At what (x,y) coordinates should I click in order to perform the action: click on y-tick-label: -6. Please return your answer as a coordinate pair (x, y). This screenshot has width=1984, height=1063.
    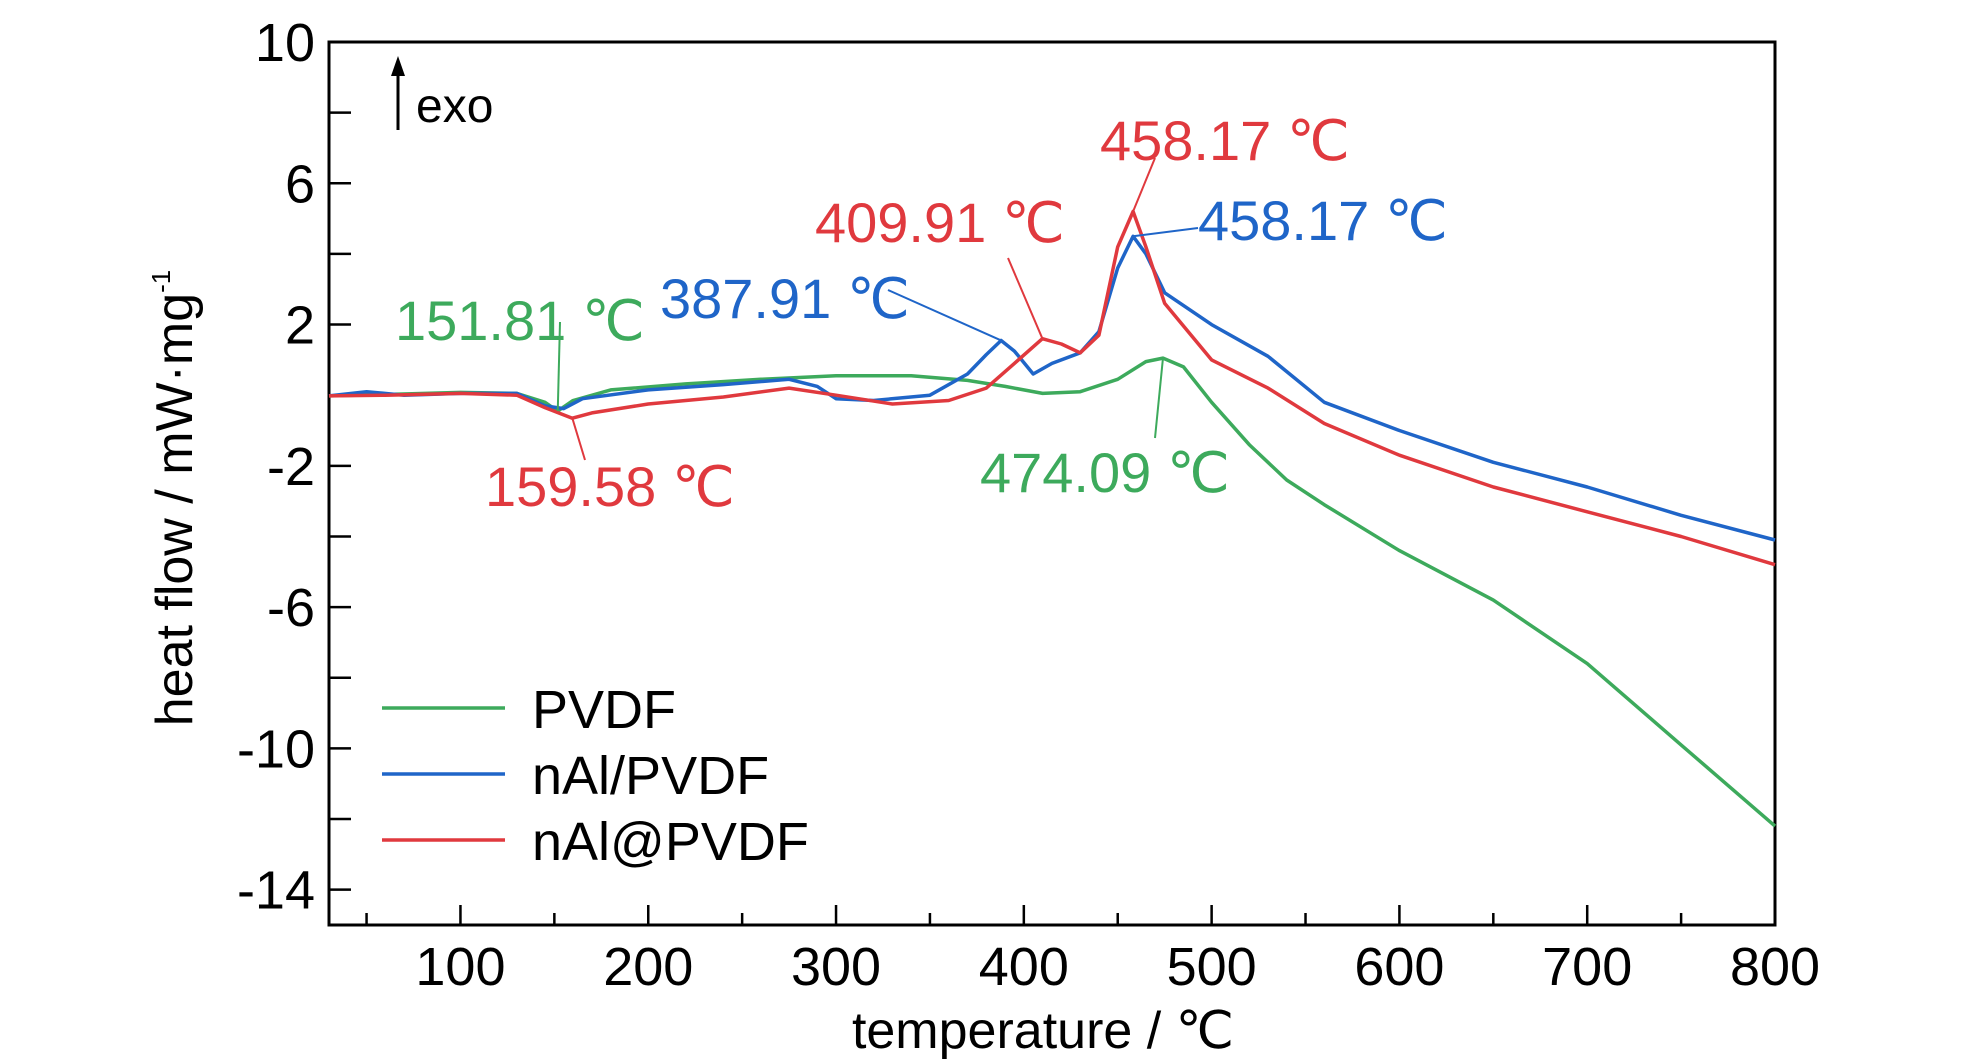
    Looking at the image, I should click on (291, 608).